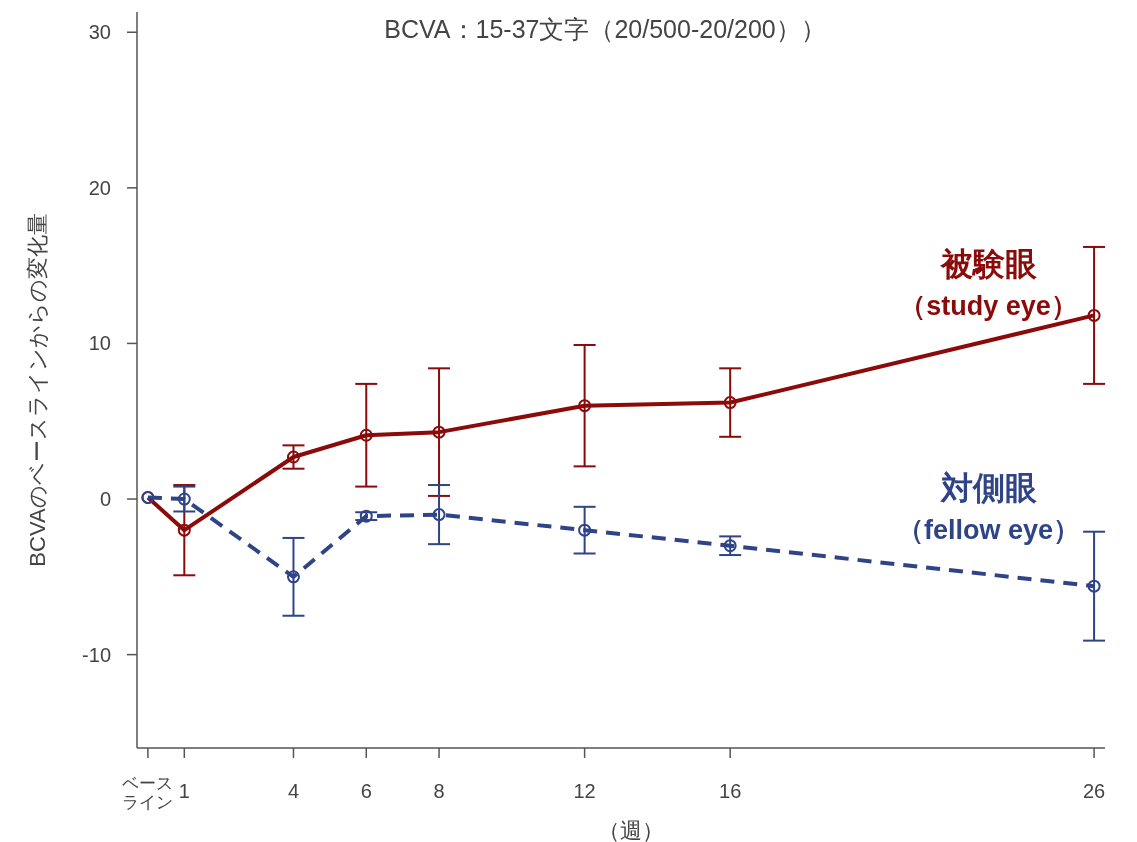 The height and width of the screenshot is (842, 1137). Describe the element at coordinates (37, 390) in the screenshot. I see `y-axis-title: BCVAのベースラインからの変化量` at that location.